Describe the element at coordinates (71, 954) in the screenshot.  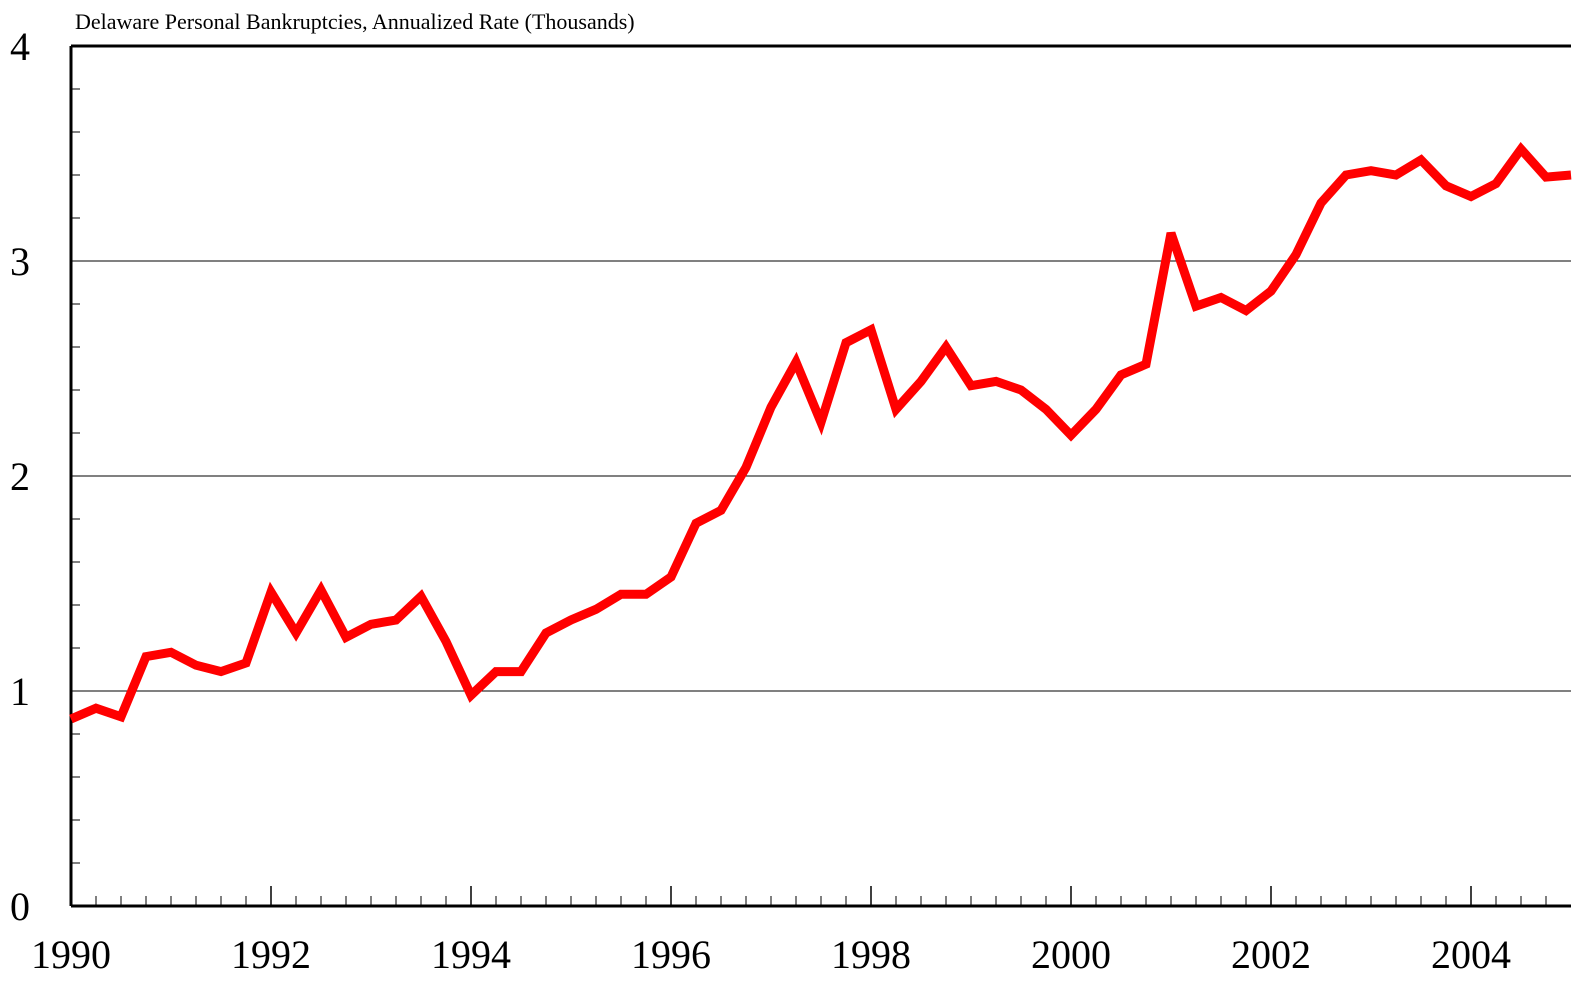
I see `x-tick-label: 1990` at that location.